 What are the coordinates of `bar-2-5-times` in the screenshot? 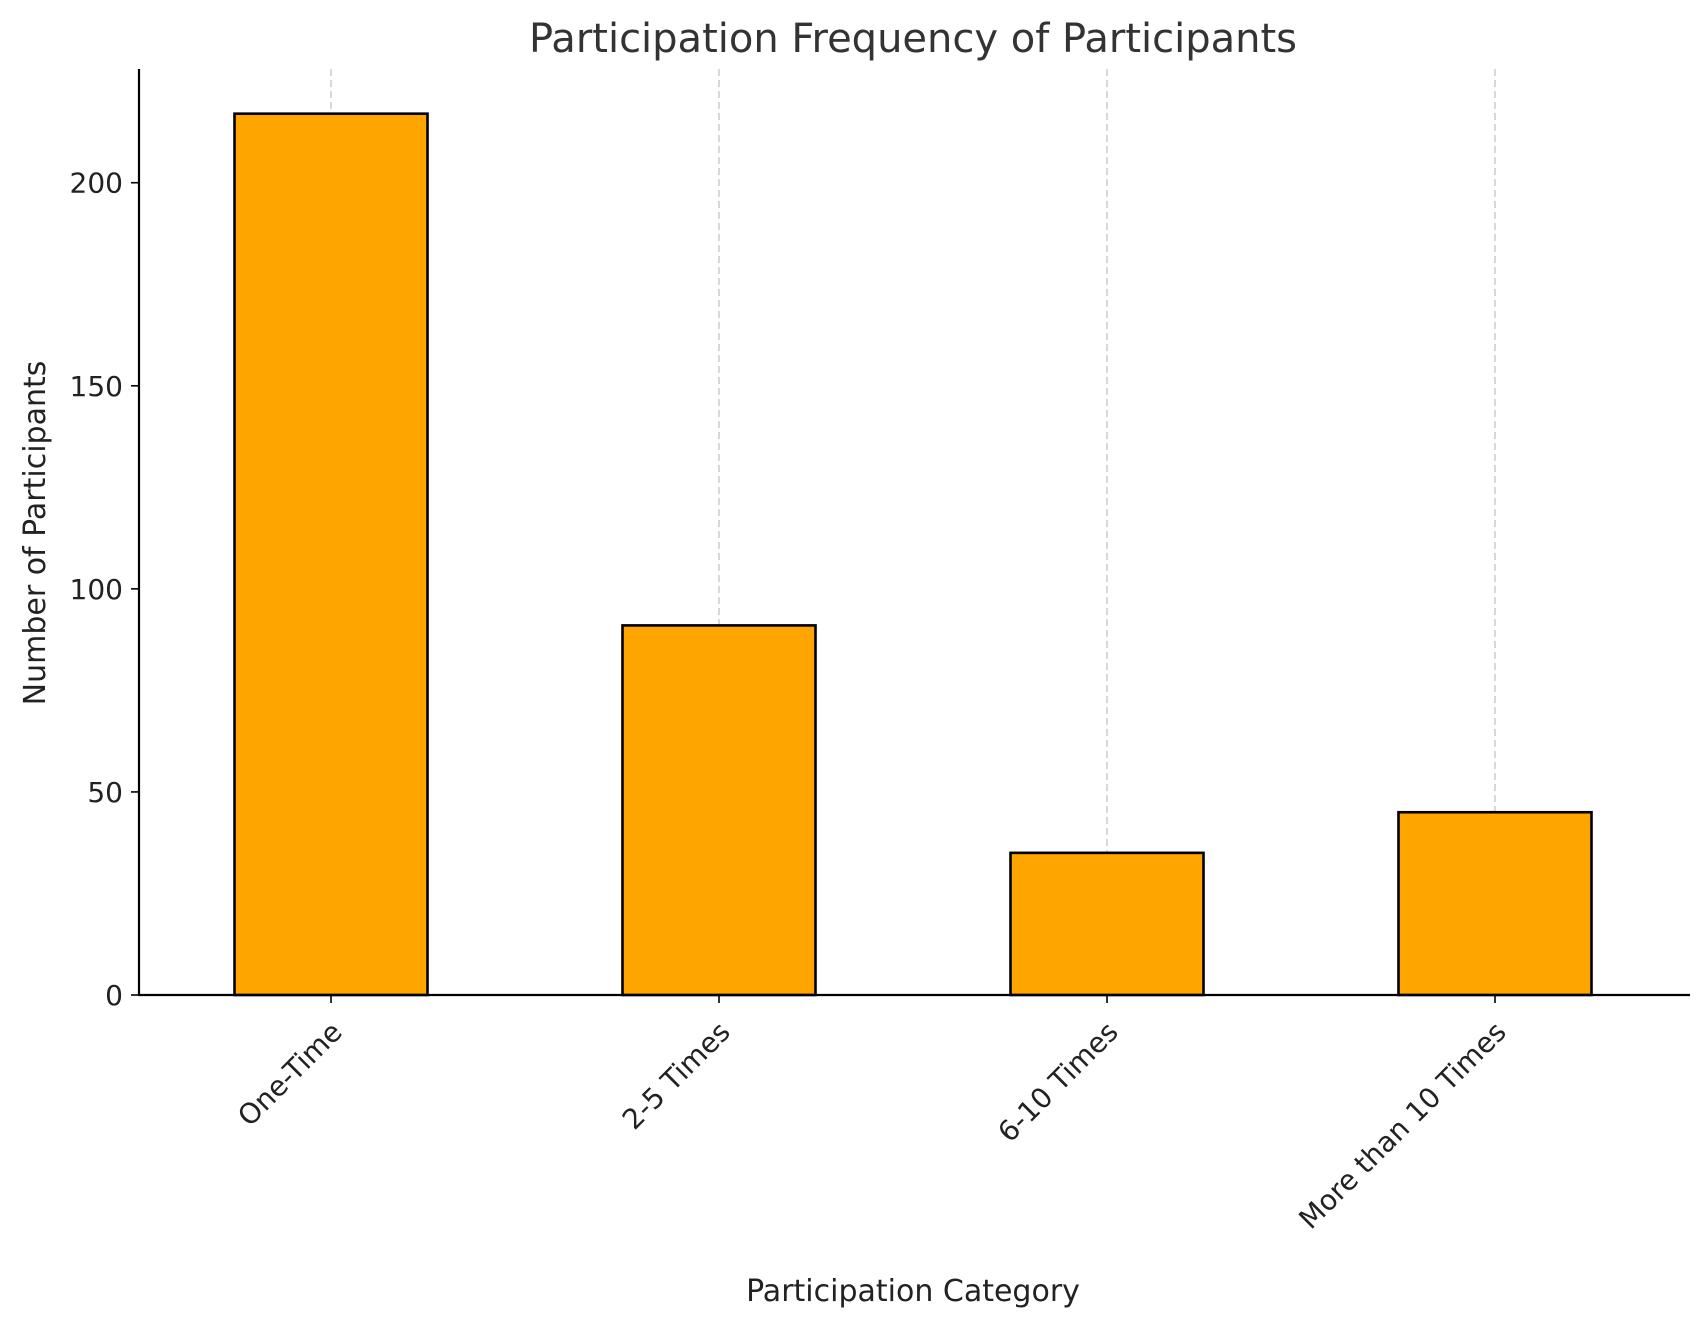 It's located at (719, 810).